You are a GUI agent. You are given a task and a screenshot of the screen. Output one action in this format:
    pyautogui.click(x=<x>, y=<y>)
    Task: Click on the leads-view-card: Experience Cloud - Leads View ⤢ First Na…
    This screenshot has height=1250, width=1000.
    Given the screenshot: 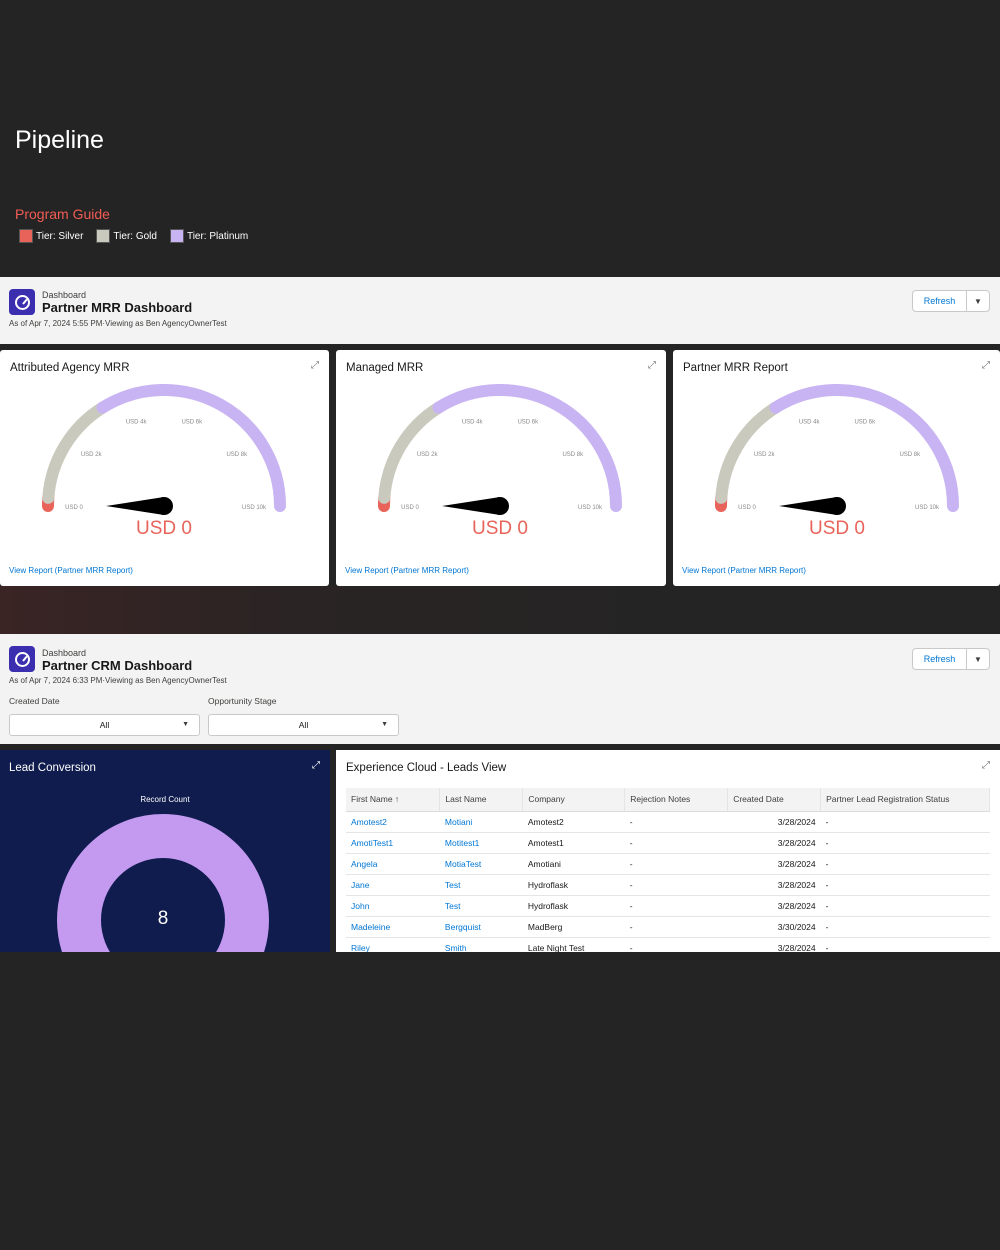 What is the action you would take?
    pyautogui.click(x=668, y=851)
    